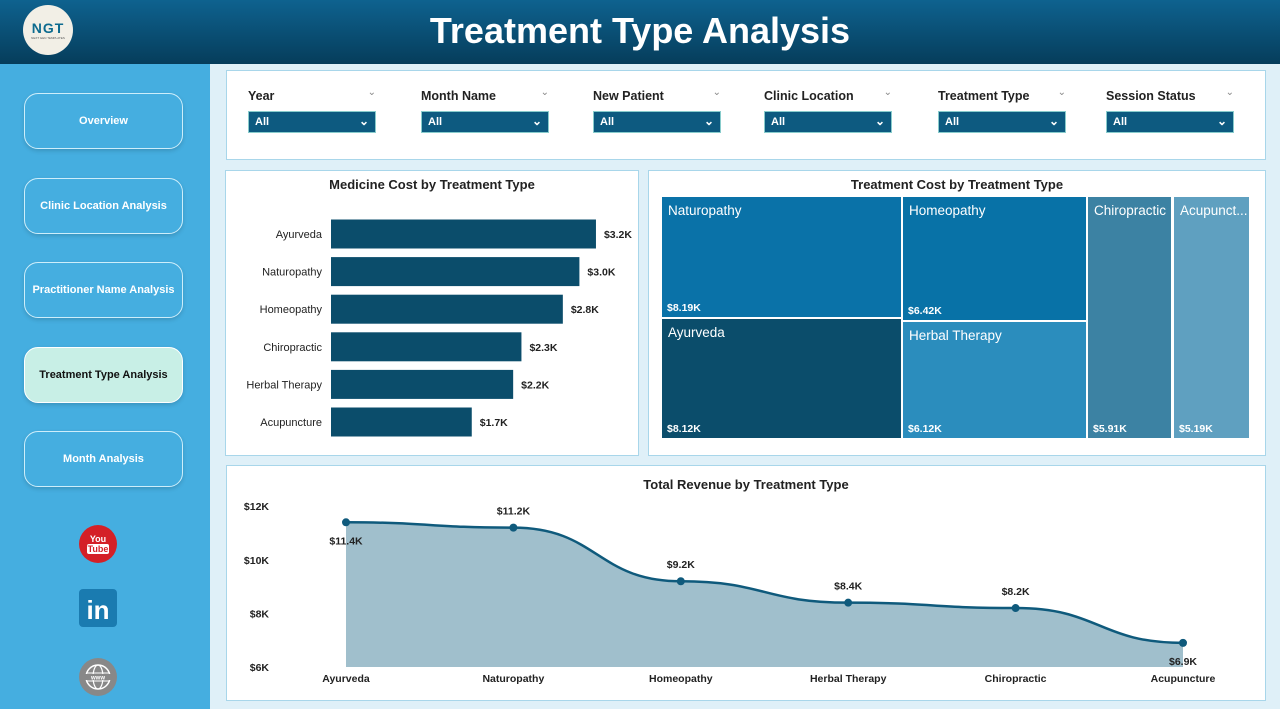 This screenshot has width=1280, height=709. I want to click on area-fill, so click(764, 594).